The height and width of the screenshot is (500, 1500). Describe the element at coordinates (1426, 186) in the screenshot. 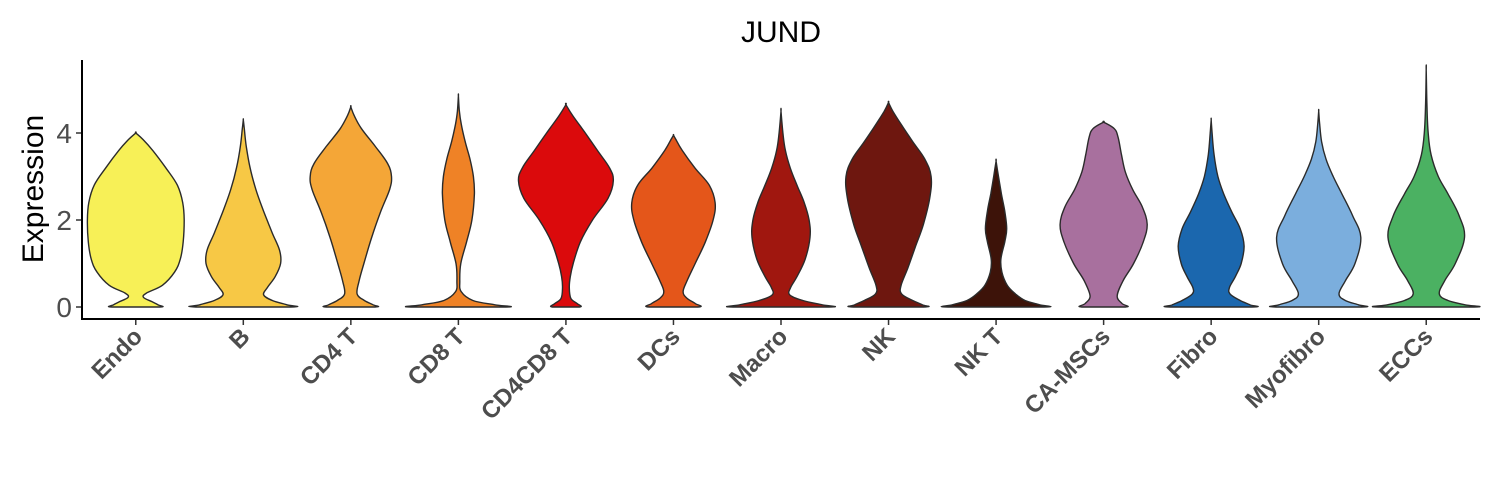

I see `violin-eccs` at that location.